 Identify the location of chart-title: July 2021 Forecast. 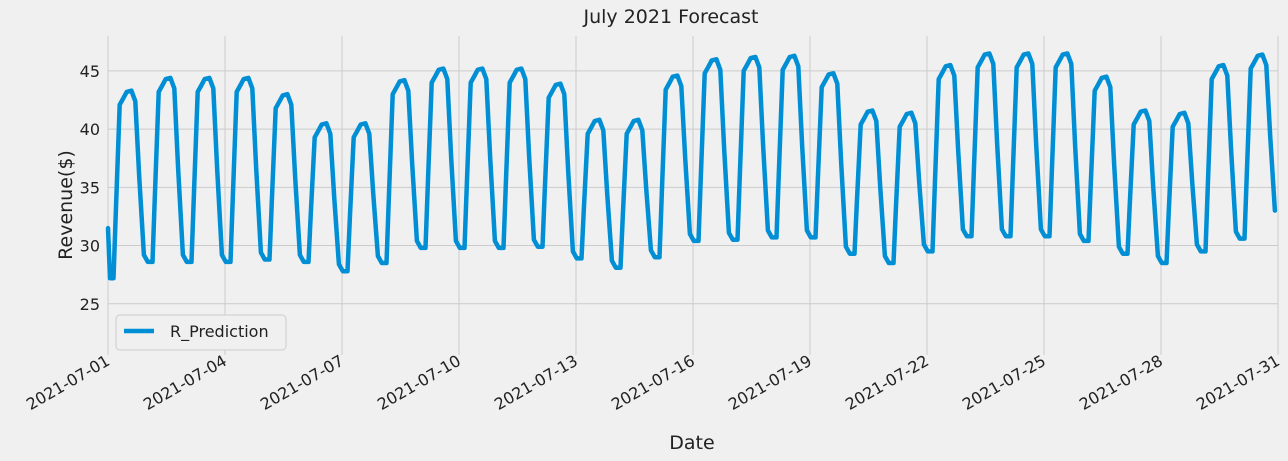
(671, 17).